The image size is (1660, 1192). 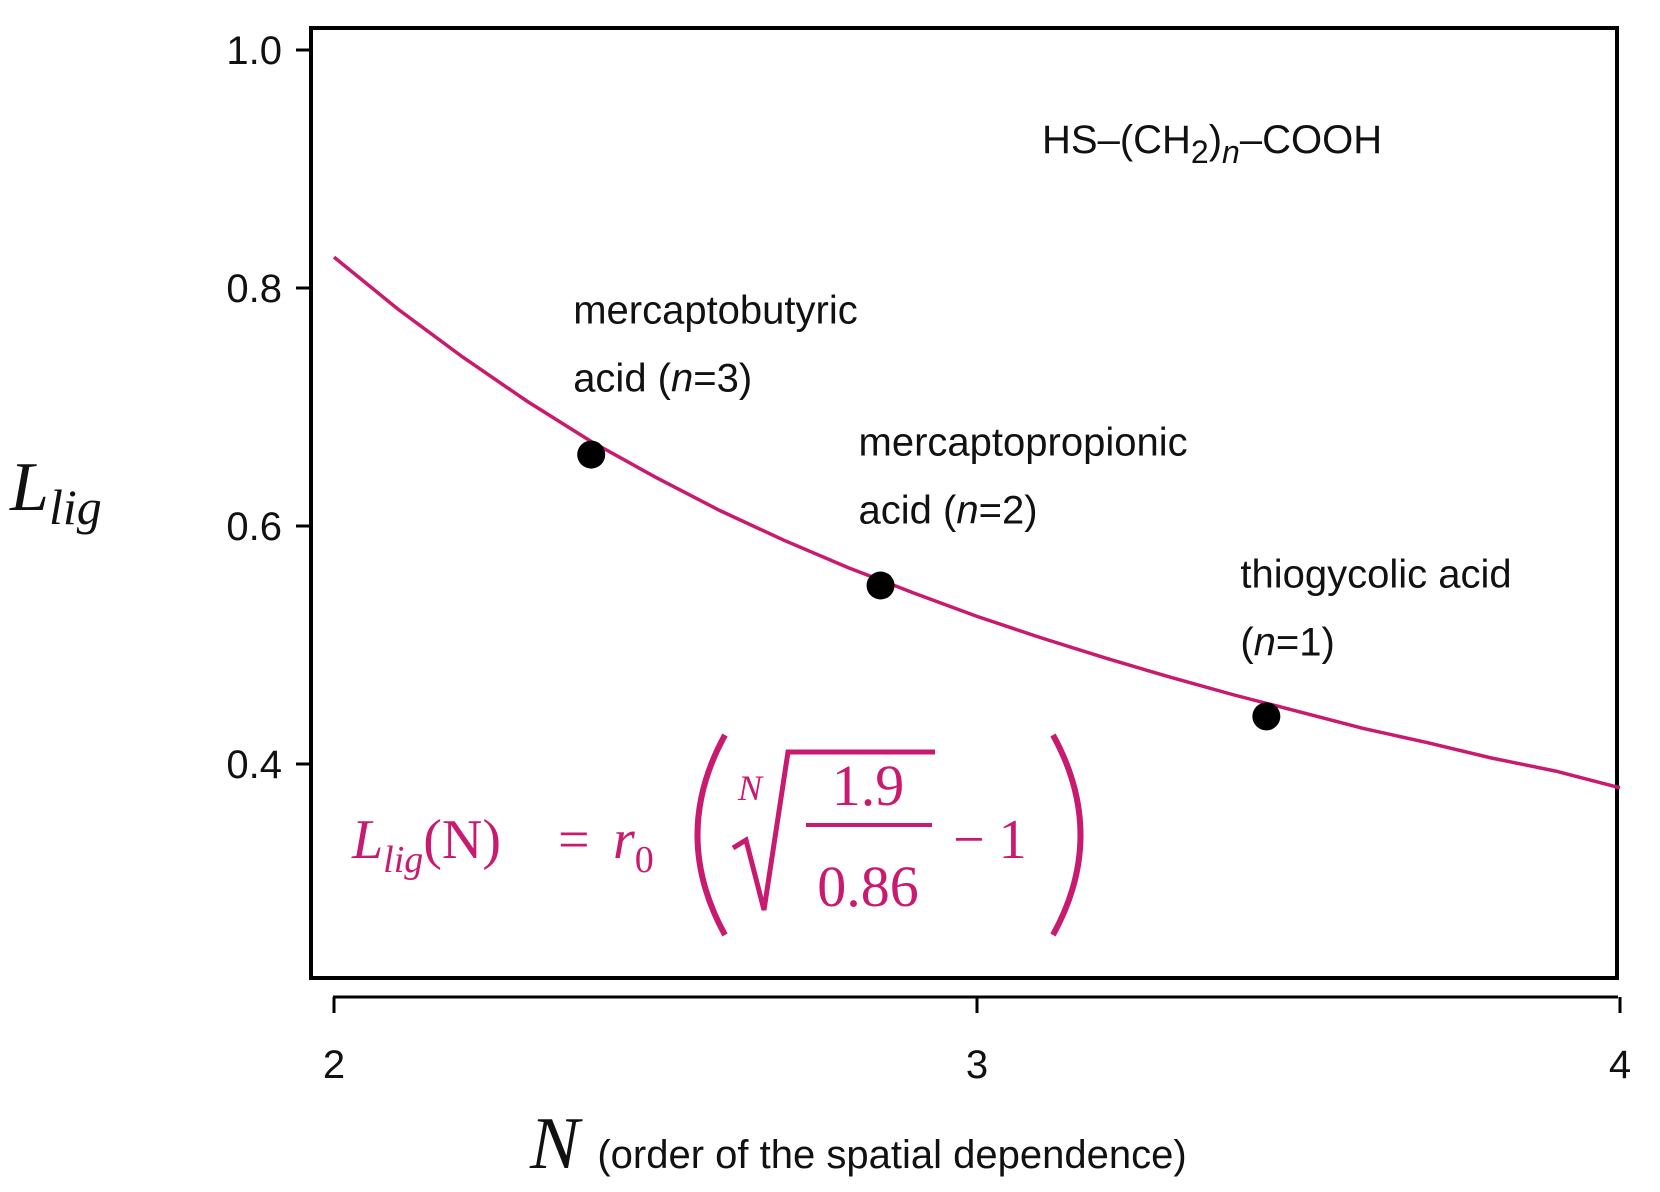 What do you see at coordinates (1215, 140) in the screenshot?
I see `annotation-mid: )` at bounding box center [1215, 140].